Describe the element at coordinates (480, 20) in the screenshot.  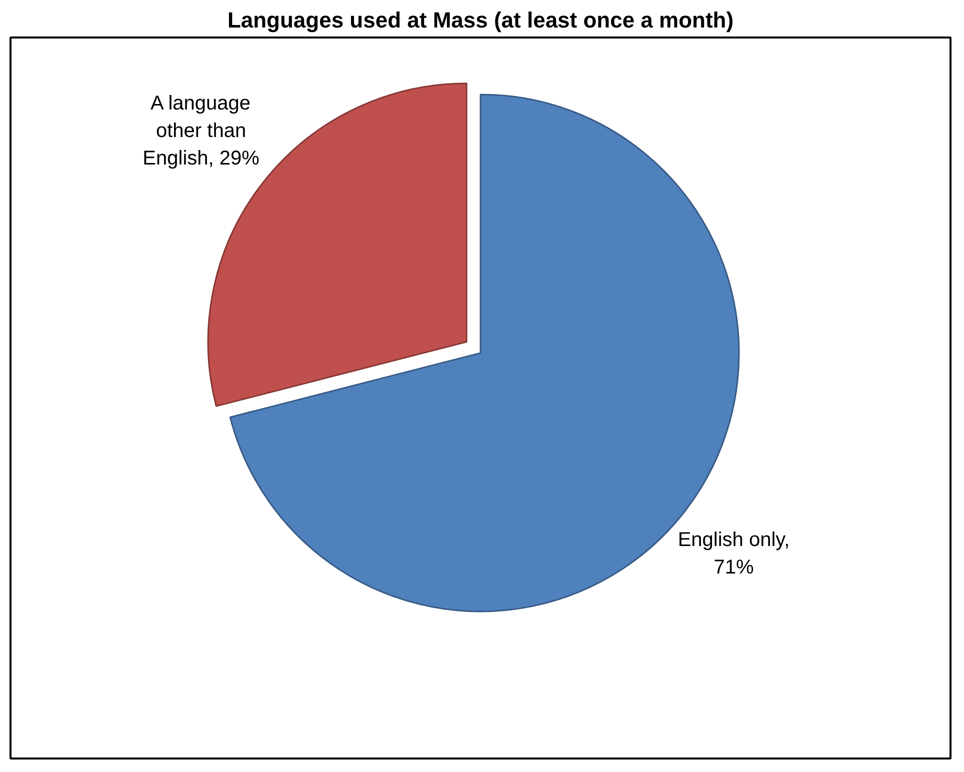
I see `chart-title: Languages used at Mass (at least once a month)` at that location.